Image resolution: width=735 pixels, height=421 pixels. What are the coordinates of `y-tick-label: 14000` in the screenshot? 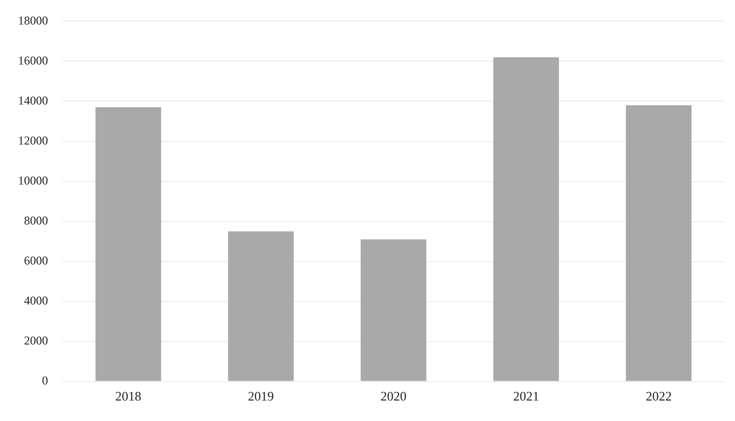 It's located at (33, 100).